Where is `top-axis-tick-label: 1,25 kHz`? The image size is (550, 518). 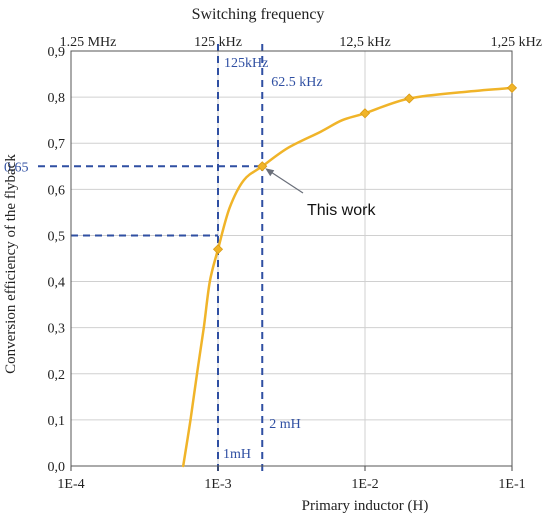 top-axis-tick-label: 1,25 kHz is located at coordinates (516, 42).